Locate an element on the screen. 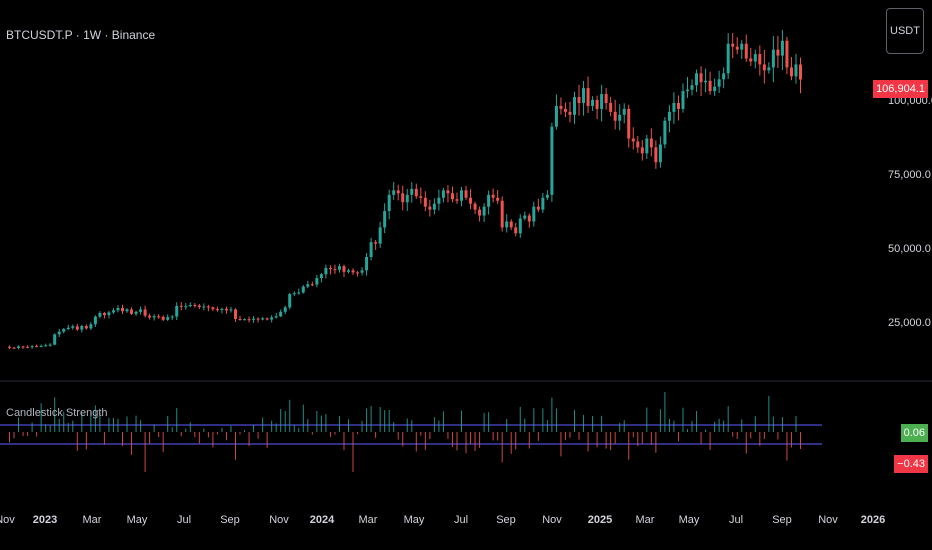  strength-band is located at coordinates (411, 434).